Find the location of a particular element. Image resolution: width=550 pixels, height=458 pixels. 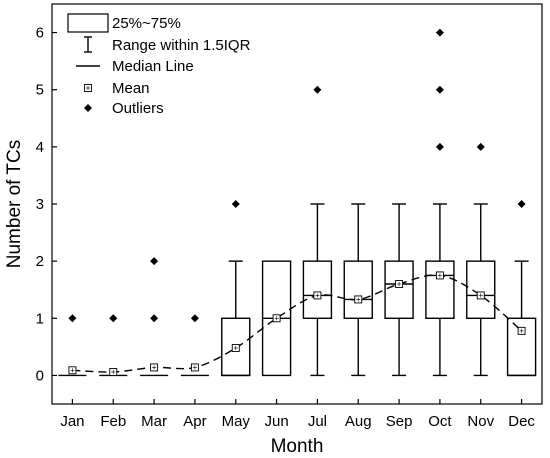

x-axis-ticks: Jan Feb Mar Apr May Jun Jul Aug Sep Oct Nov Dec is located at coordinates (297, 414).